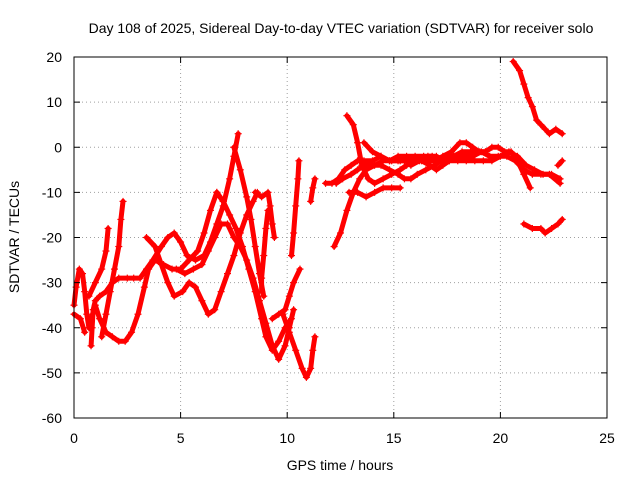  I want to click on data-series-s10, so click(249, 221).